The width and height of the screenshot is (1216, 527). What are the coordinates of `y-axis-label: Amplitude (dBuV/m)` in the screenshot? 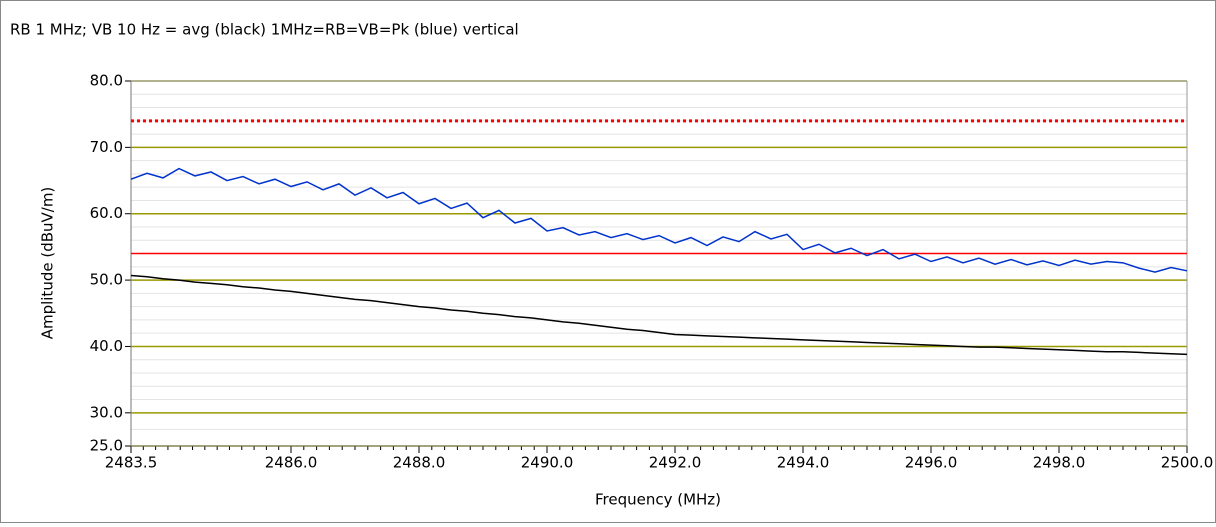 It's located at (48, 263).